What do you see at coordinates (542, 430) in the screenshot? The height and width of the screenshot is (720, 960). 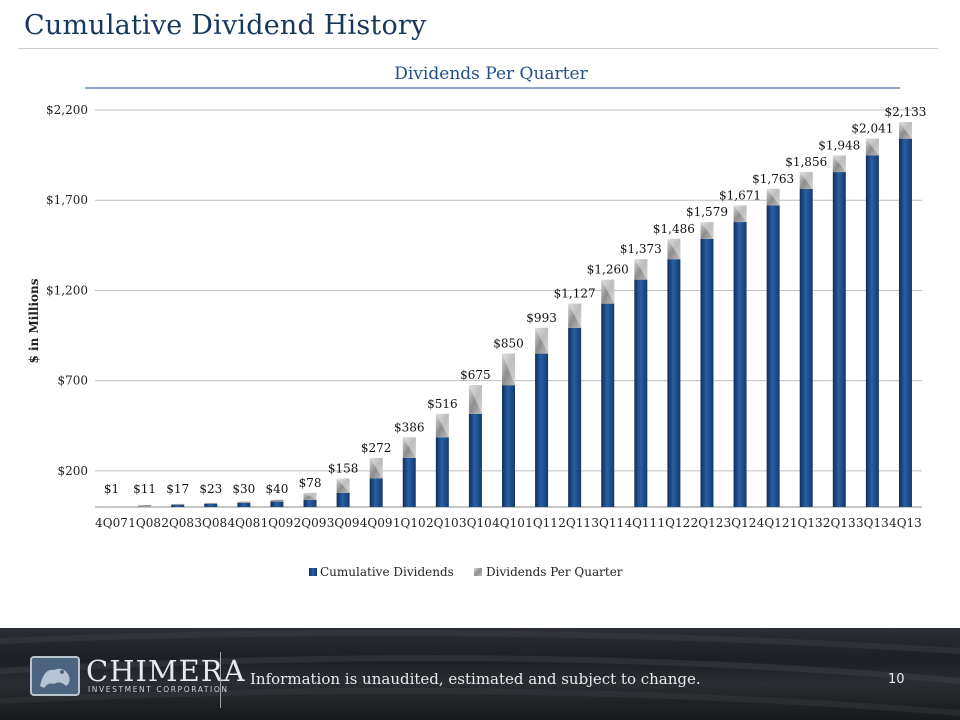 I see `bar-cumulative-1Q11` at bounding box center [542, 430].